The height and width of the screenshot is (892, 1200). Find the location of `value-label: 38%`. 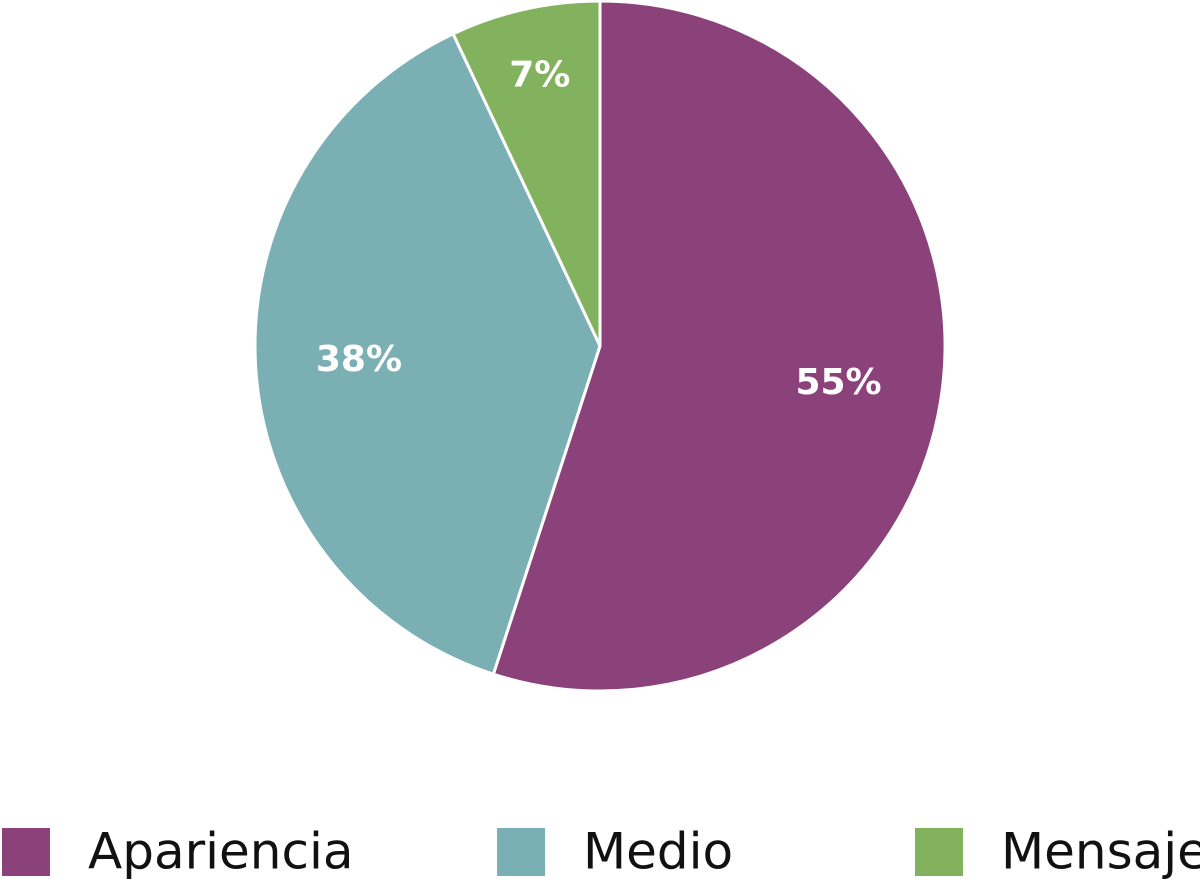

value-label: 38% is located at coordinates (359, 359).